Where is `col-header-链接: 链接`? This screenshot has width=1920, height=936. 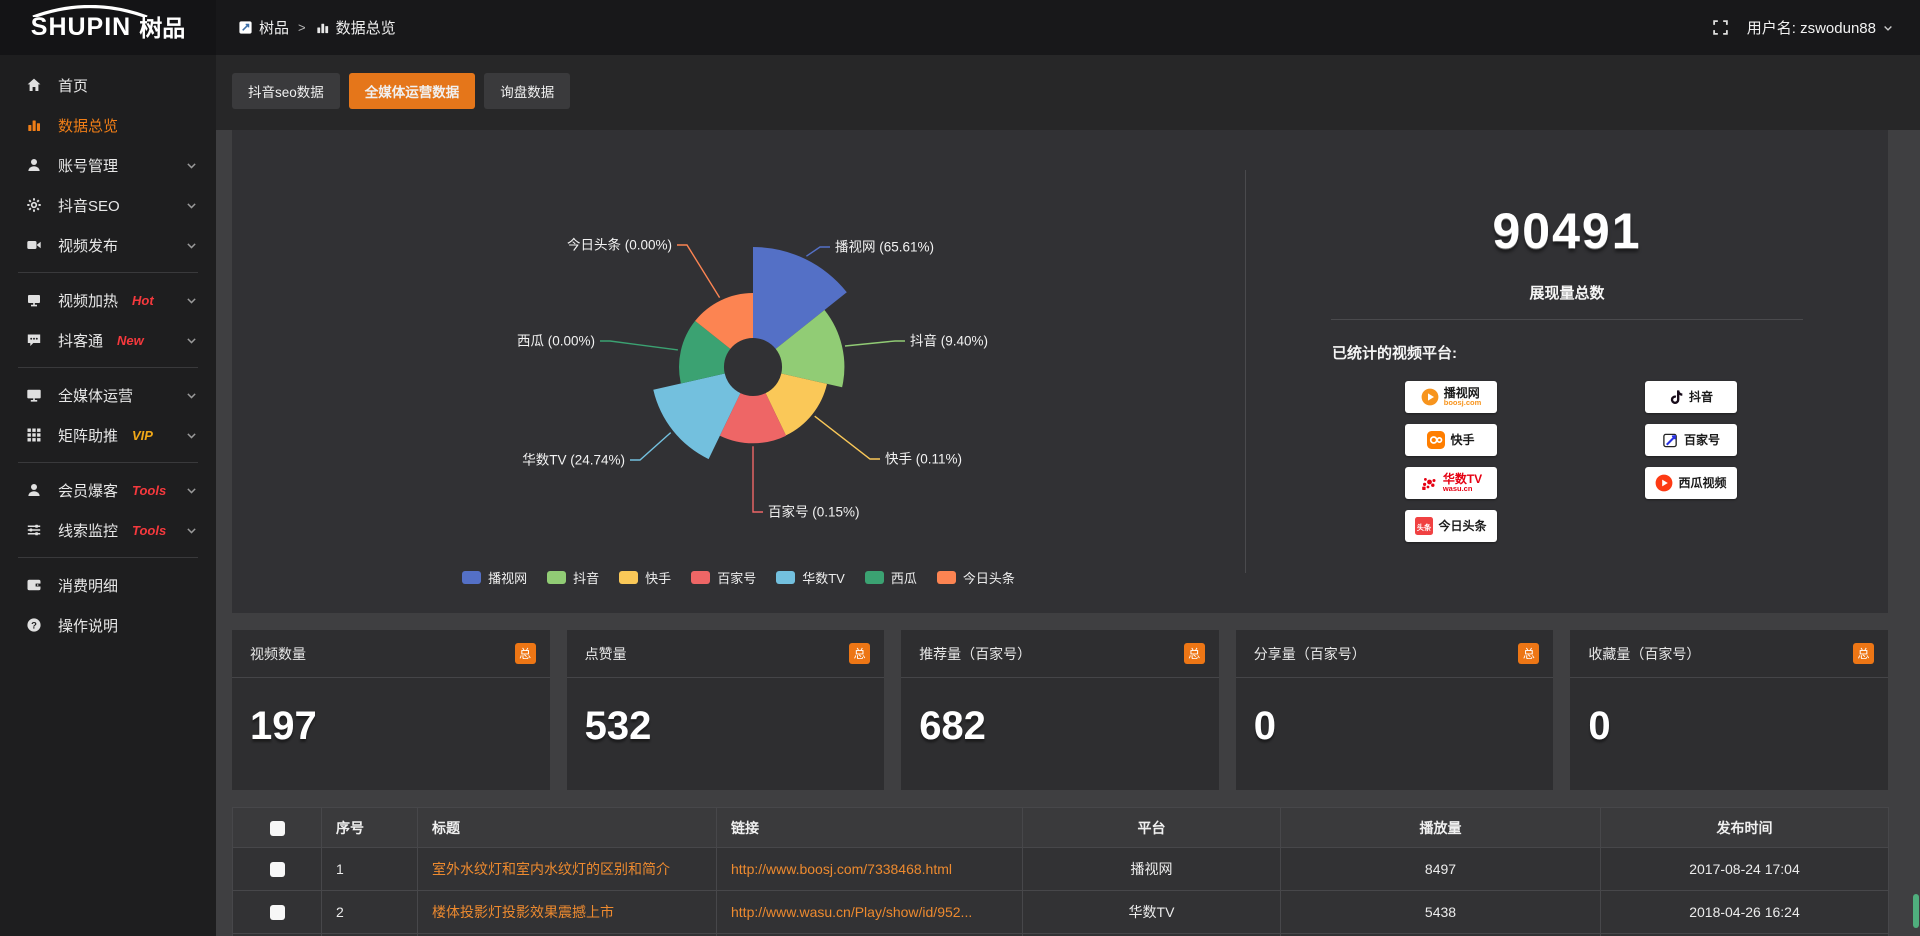
col-header-链接: 链接 is located at coordinates (869, 827).